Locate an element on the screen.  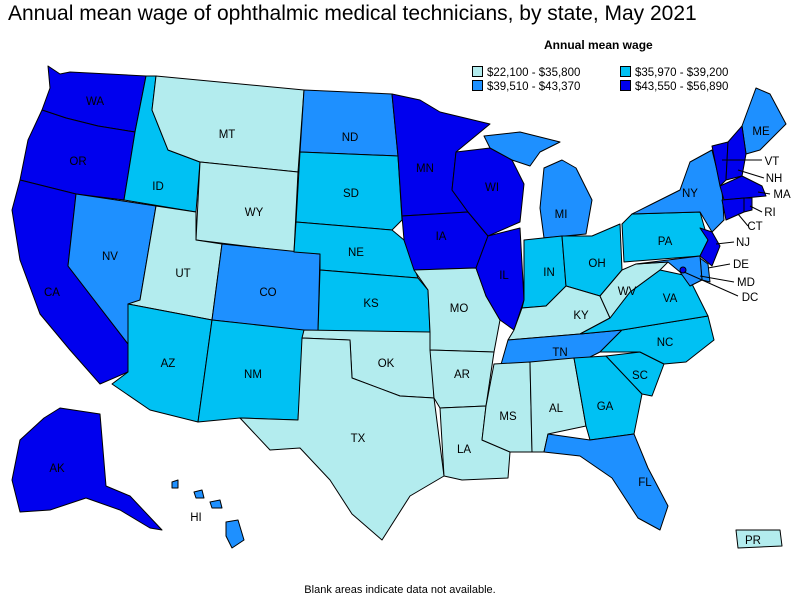
label-me: ME is located at coordinates (761, 132).